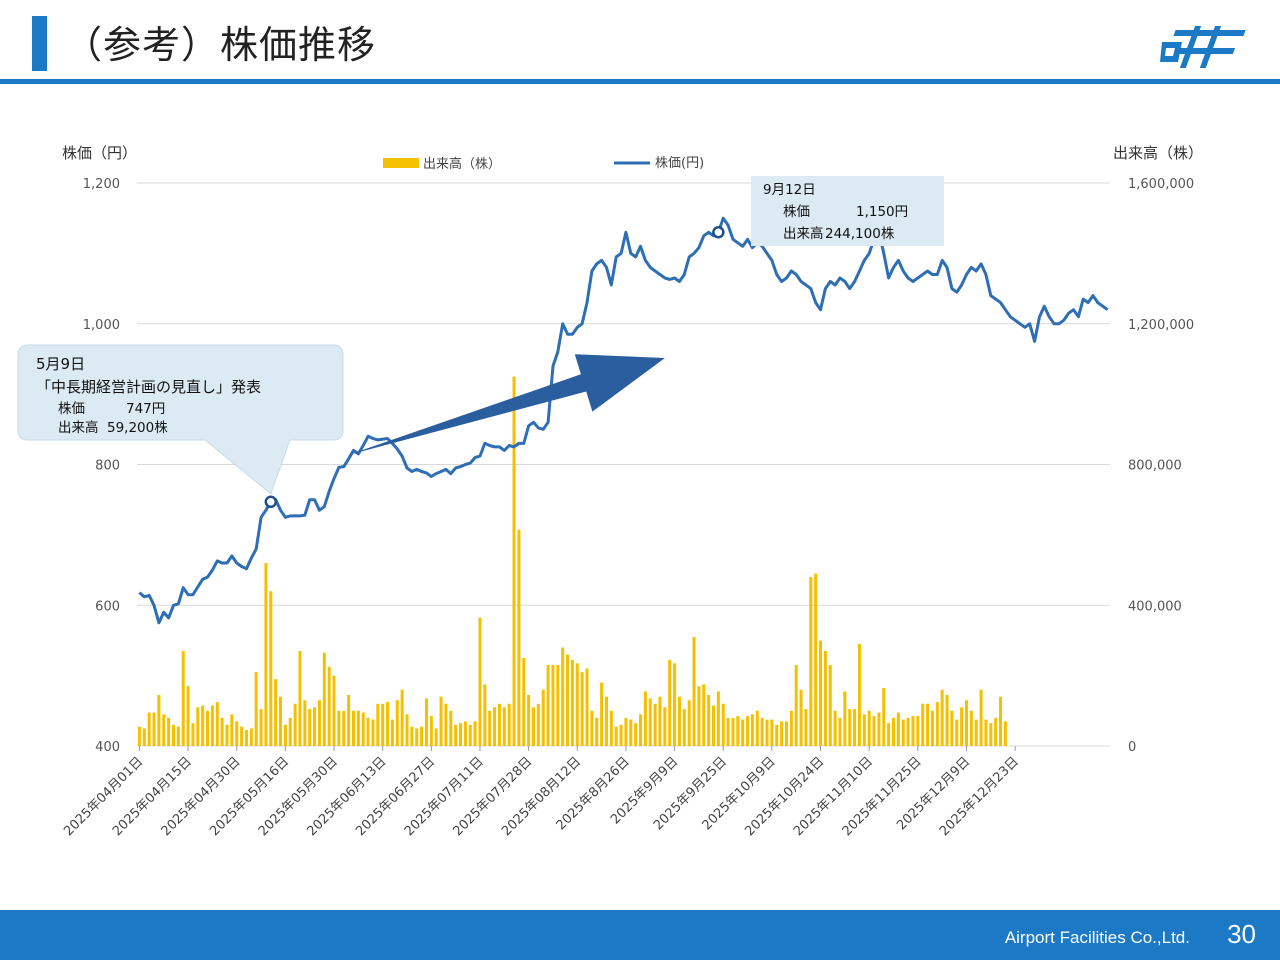  What do you see at coordinates (60, 364) in the screenshot?
I see `callout-may9-date: 5月9日` at bounding box center [60, 364].